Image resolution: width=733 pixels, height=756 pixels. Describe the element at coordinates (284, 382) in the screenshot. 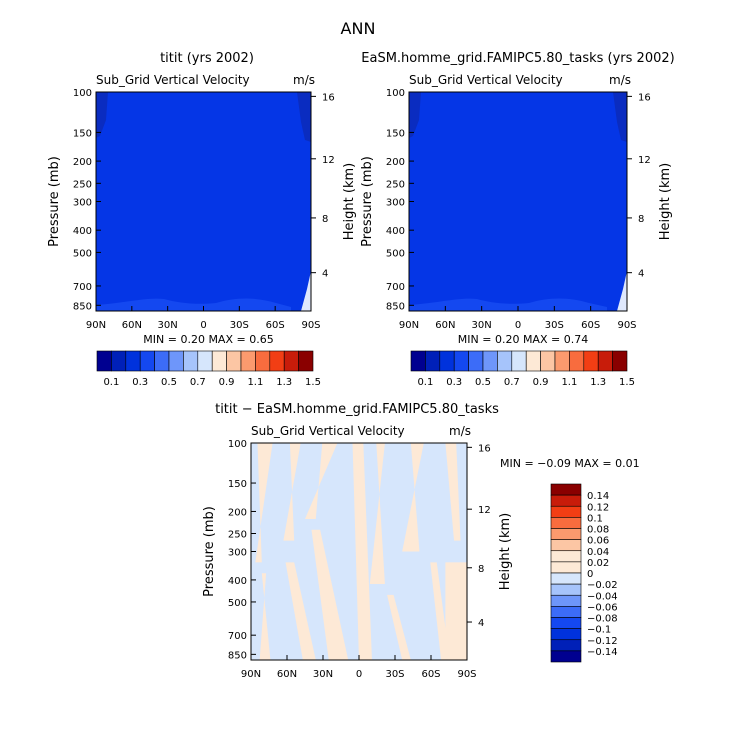

I see `colorbar-label: 1.3` at that location.